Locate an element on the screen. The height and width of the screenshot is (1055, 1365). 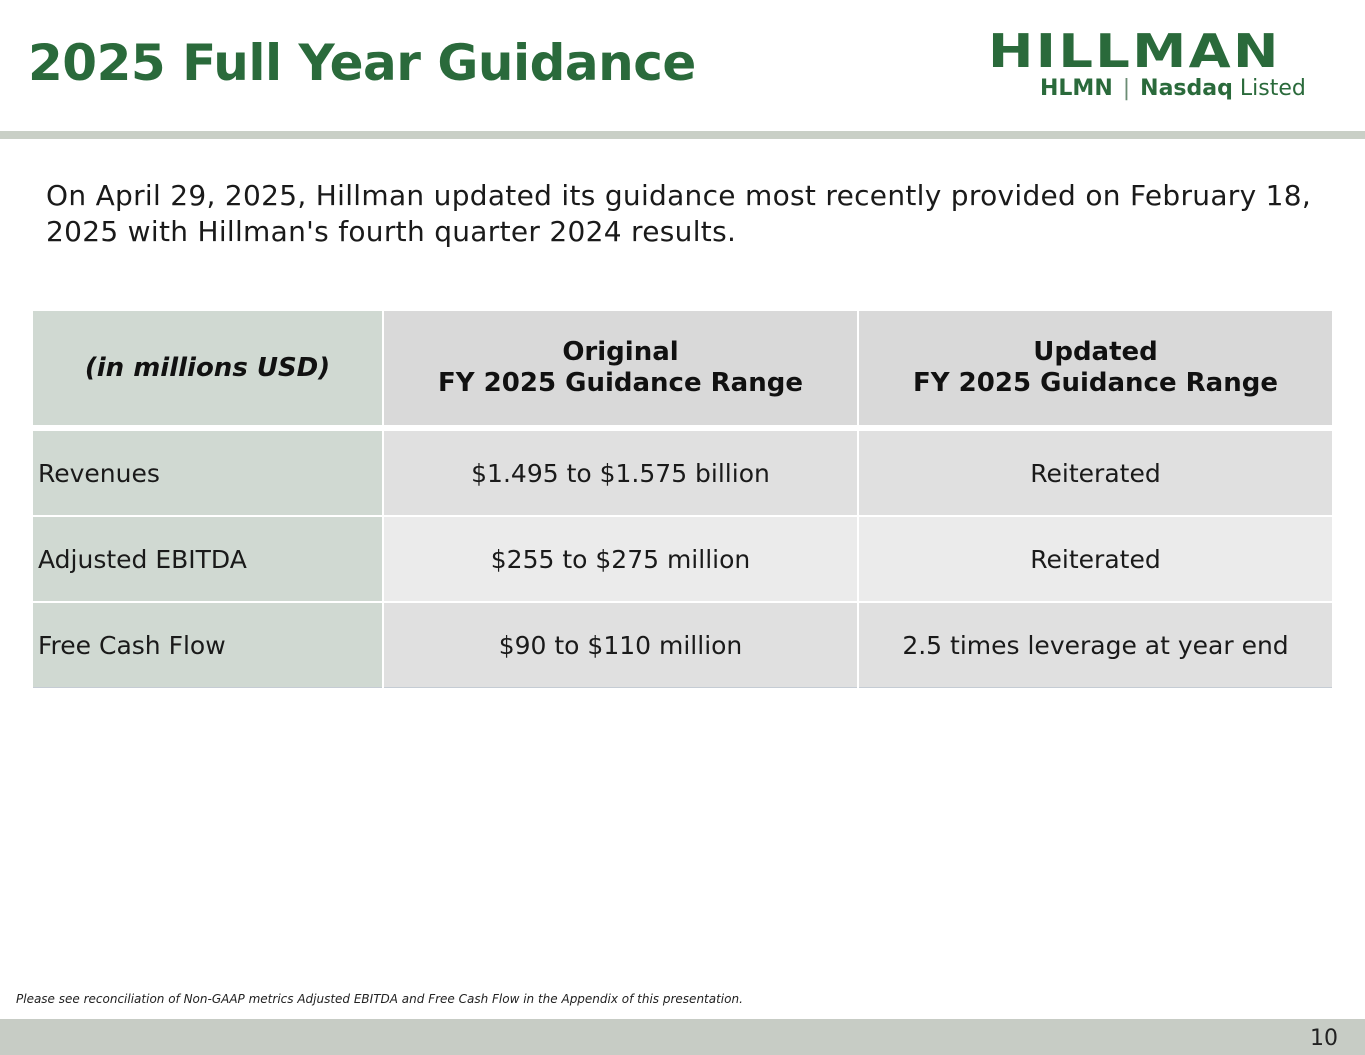
row-metric: Revenues is located at coordinates (208, 472).